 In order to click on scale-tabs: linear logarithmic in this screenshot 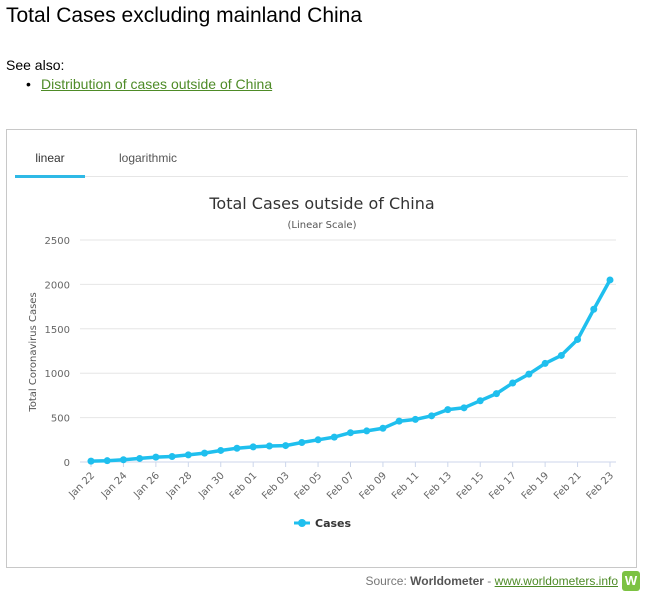, I will do `click(321, 162)`.